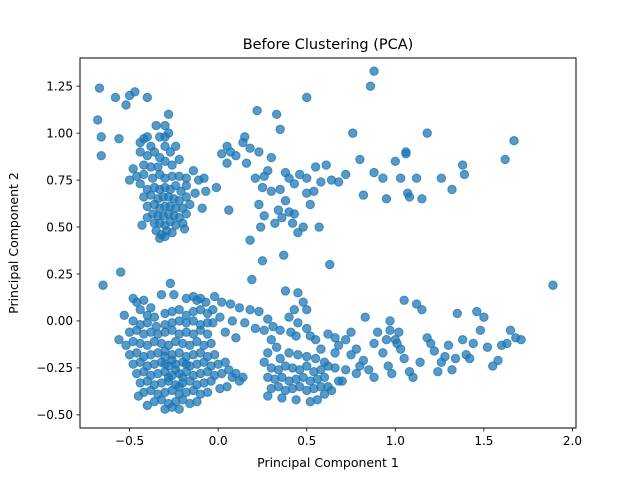  Describe the element at coordinates (395, 441) in the screenshot. I see `x-tick-label: 1.0` at that location.